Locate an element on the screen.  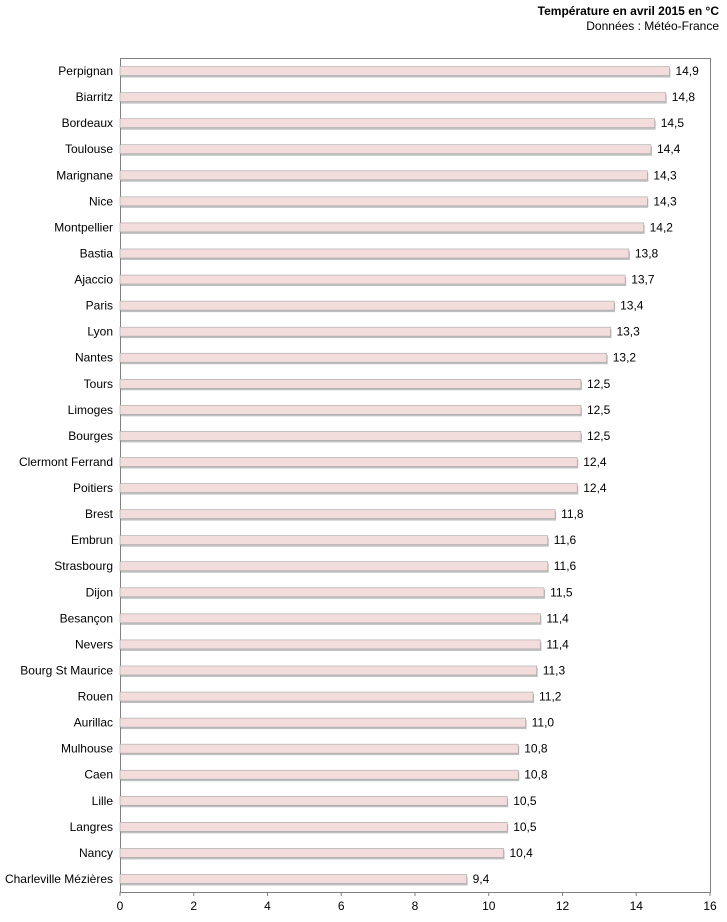
value-label: 11,8 is located at coordinates (572, 514).